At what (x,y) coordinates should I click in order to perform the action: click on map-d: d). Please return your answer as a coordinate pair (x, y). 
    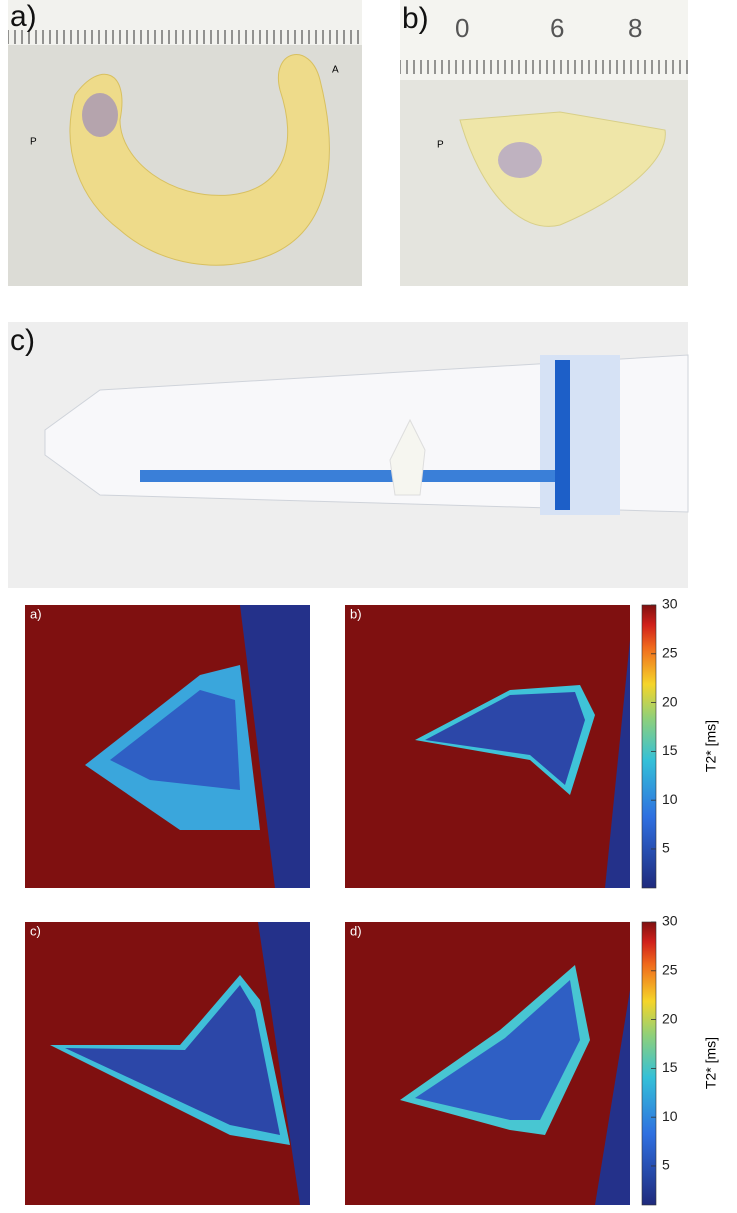
    Looking at the image, I should click on (487, 1063).